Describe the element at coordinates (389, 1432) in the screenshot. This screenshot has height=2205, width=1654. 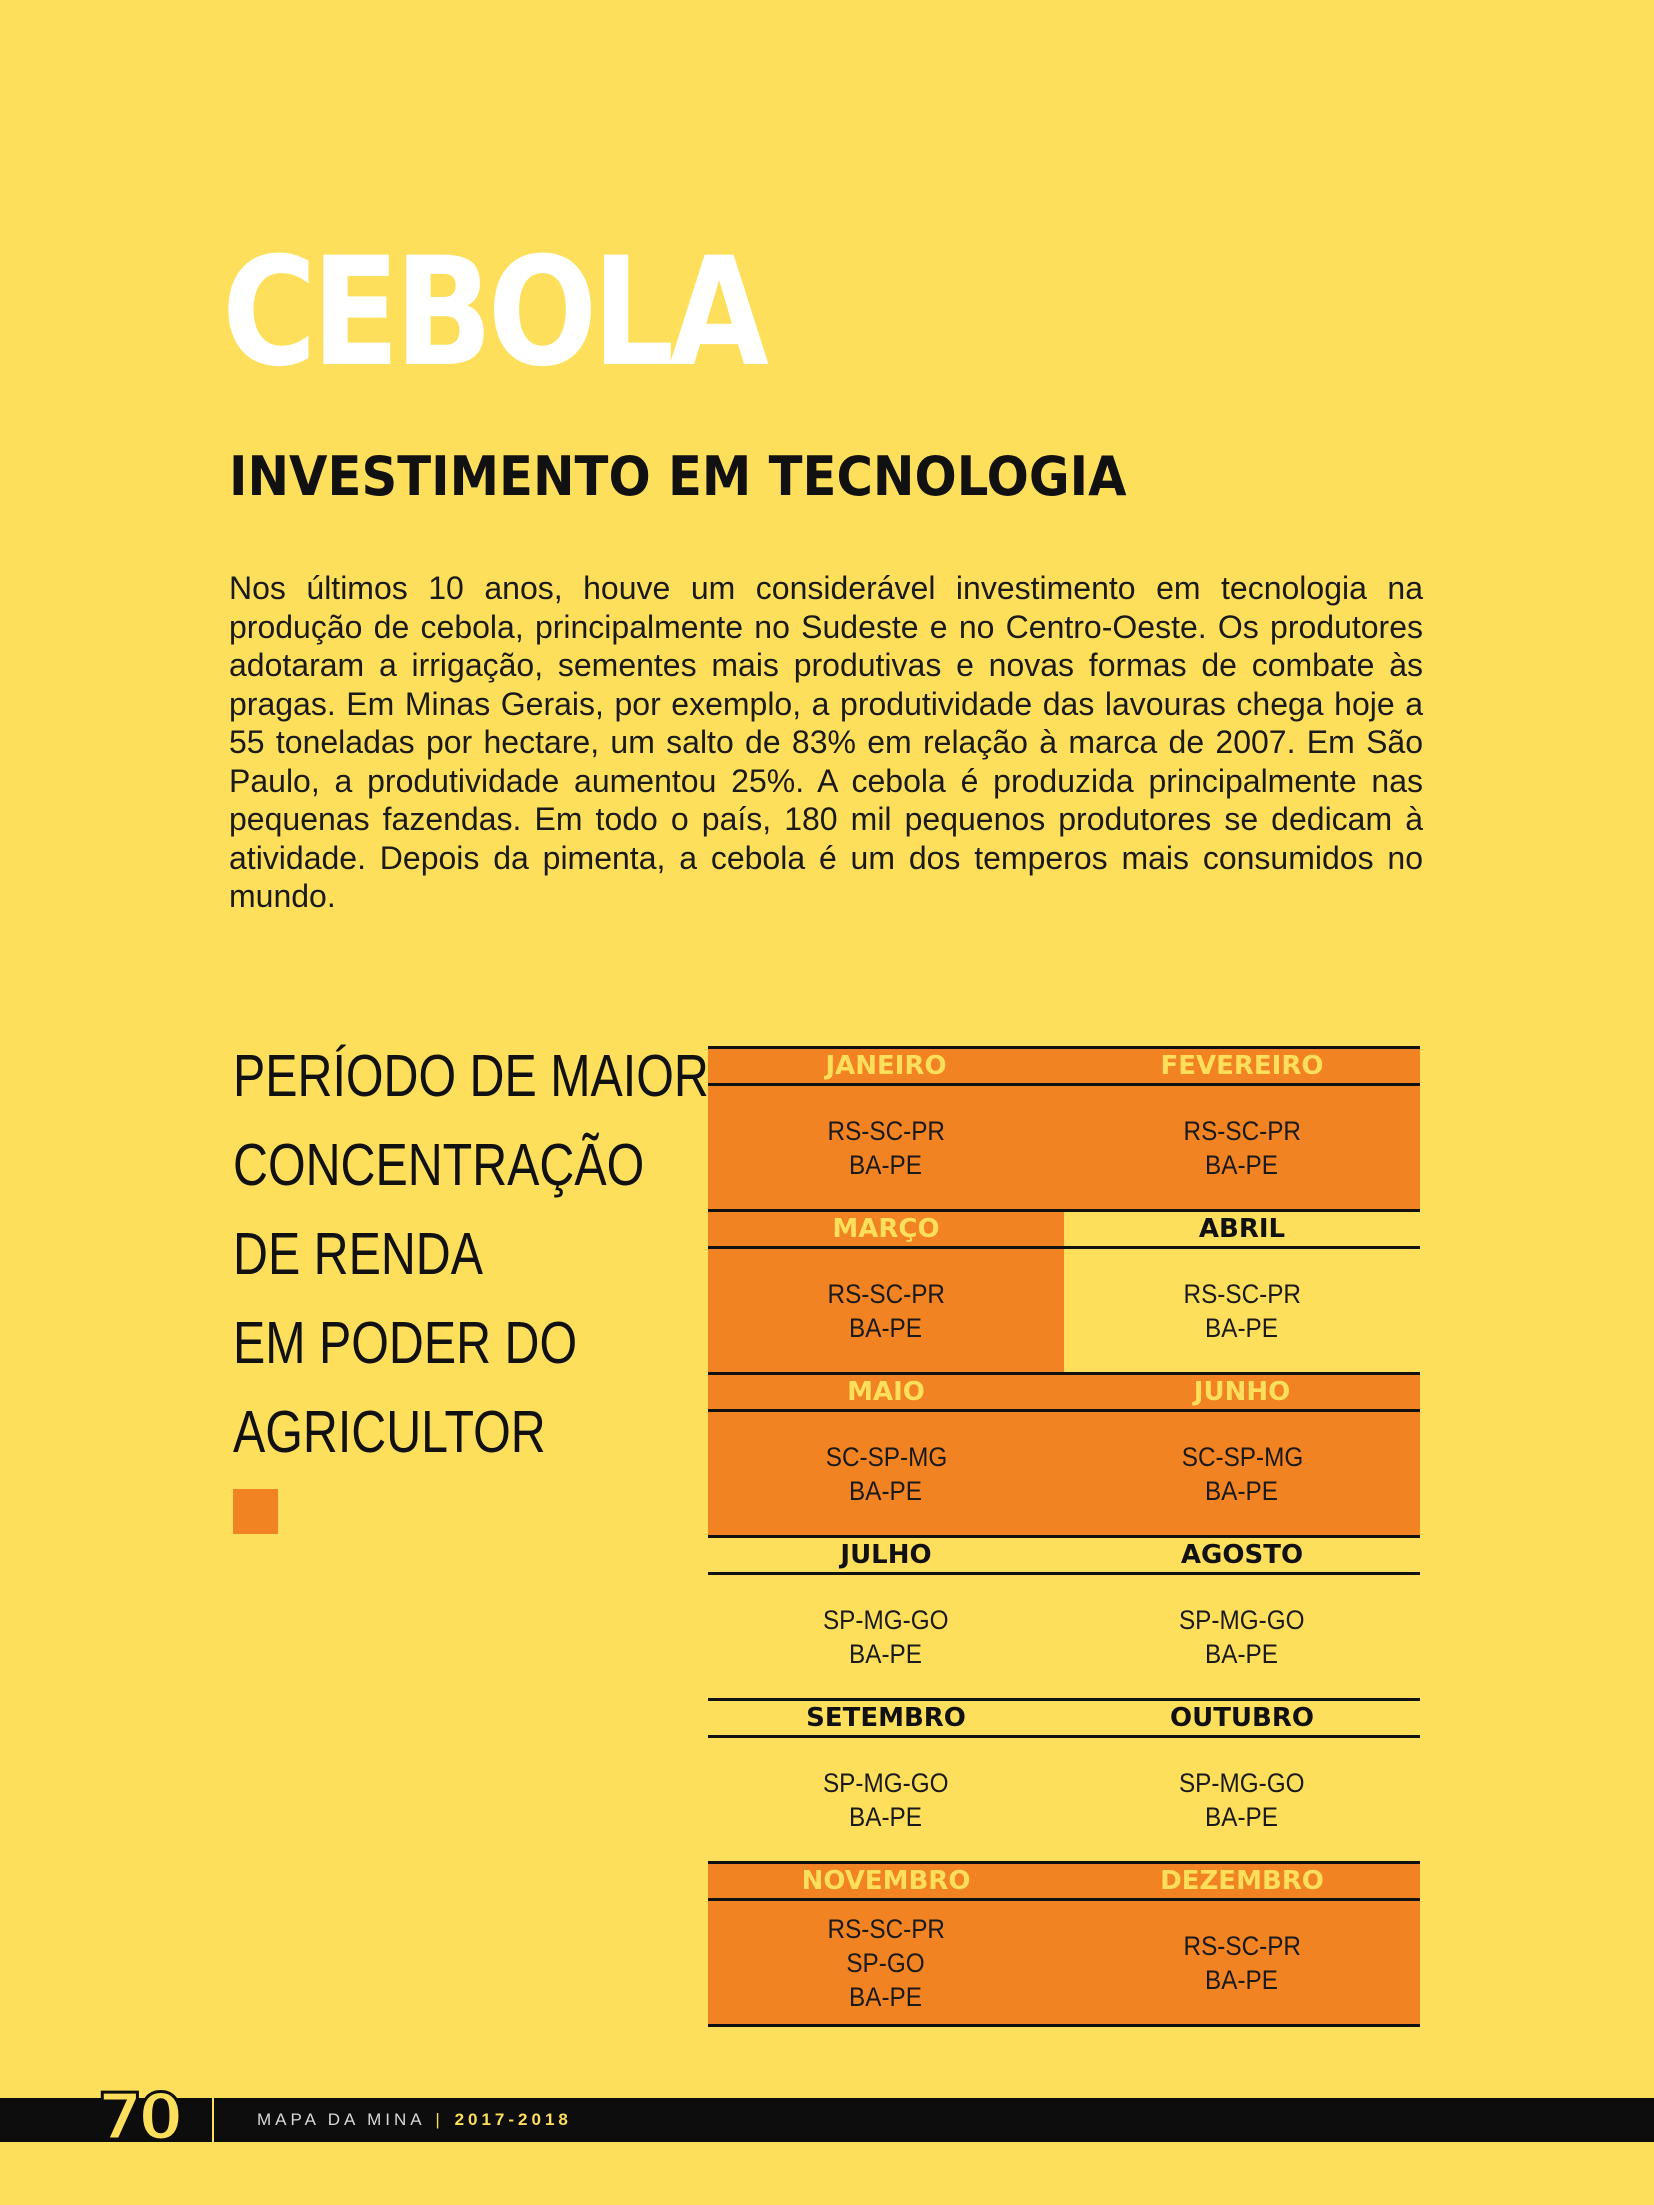
I see `calendar-heading-line: AGRICULTOR` at that location.